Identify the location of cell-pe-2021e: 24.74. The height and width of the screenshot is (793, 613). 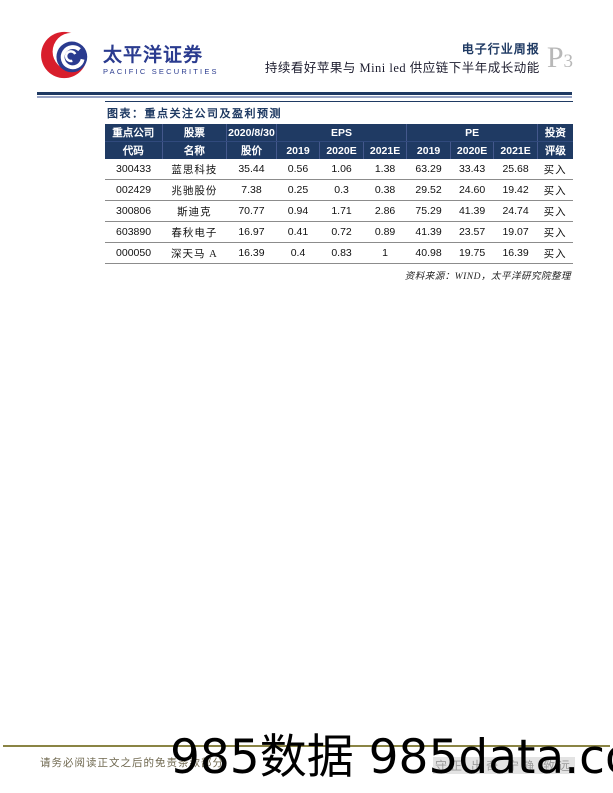
(515, 211).